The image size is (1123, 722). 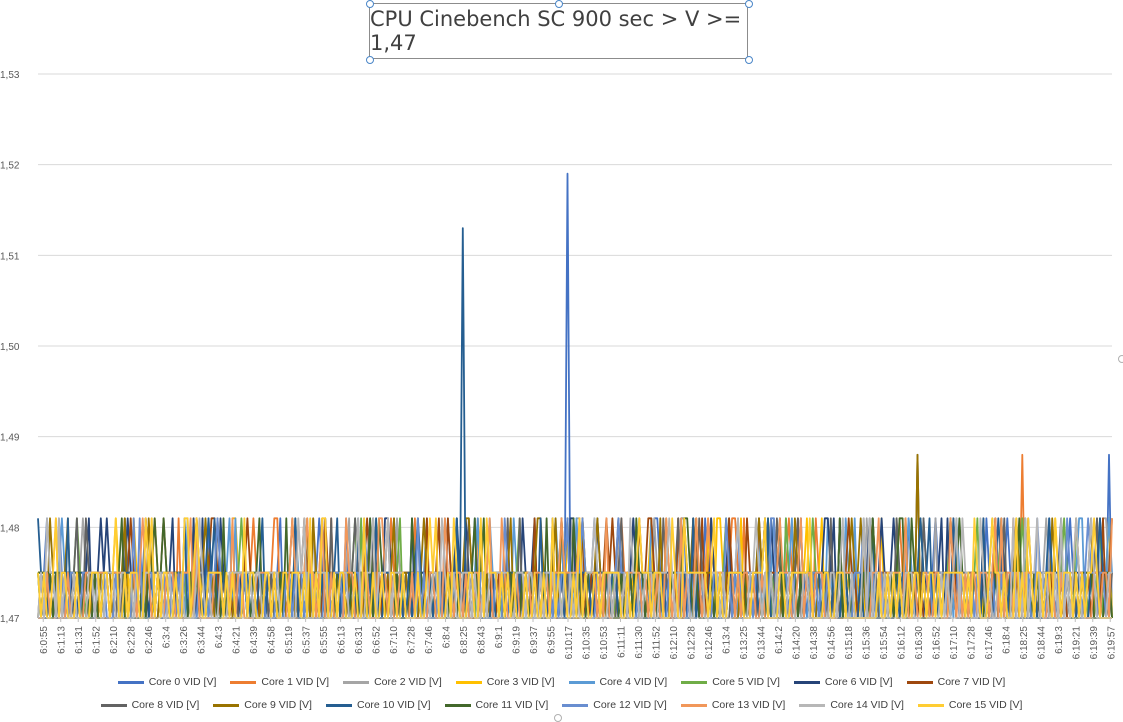 What do you see at coordinates (691, 643) in the screenshot?
I see `x-tick-label: 6:12:28` at bounding box center [691, 643].